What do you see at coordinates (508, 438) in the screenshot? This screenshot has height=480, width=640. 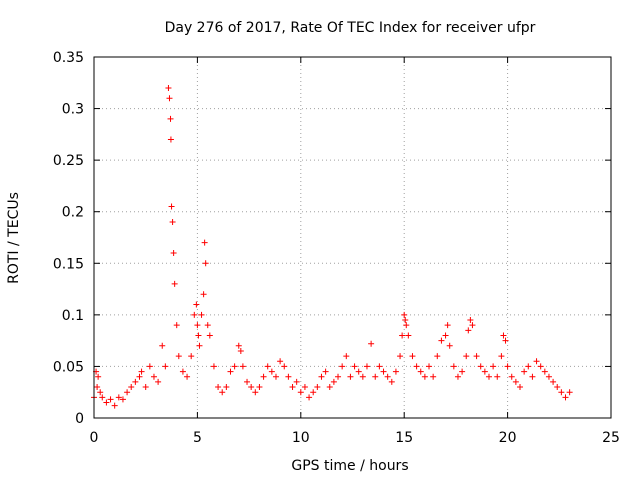 I see `x-tick-label: 20` at bounding box center [508, 438].